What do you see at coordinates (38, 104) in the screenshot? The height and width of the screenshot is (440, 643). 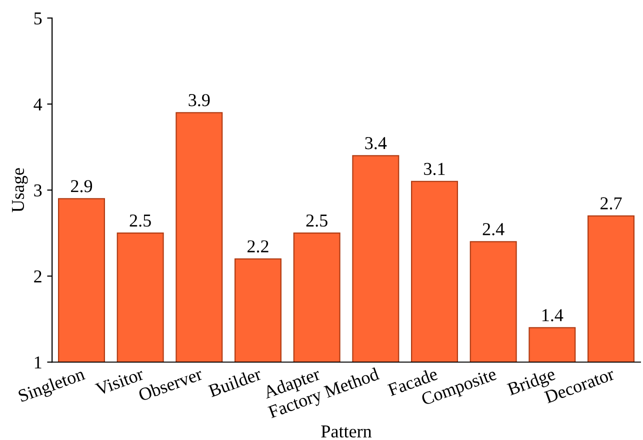 I see `y-tick-label: 4` at bounding box center [38, 104].